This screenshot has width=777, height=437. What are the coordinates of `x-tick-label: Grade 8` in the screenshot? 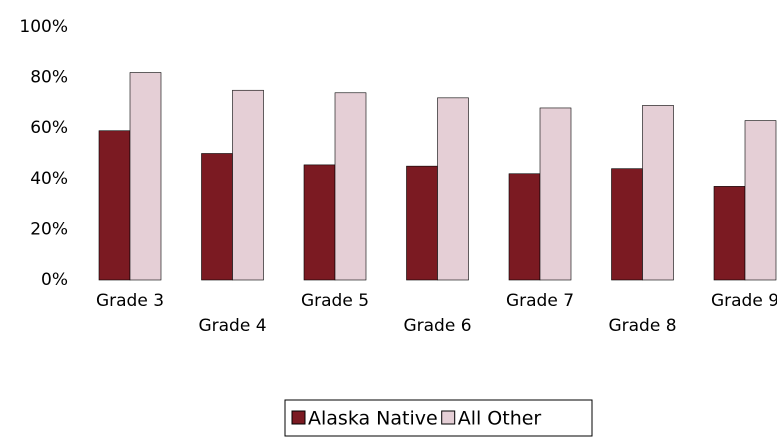 It's located at (642, 326).